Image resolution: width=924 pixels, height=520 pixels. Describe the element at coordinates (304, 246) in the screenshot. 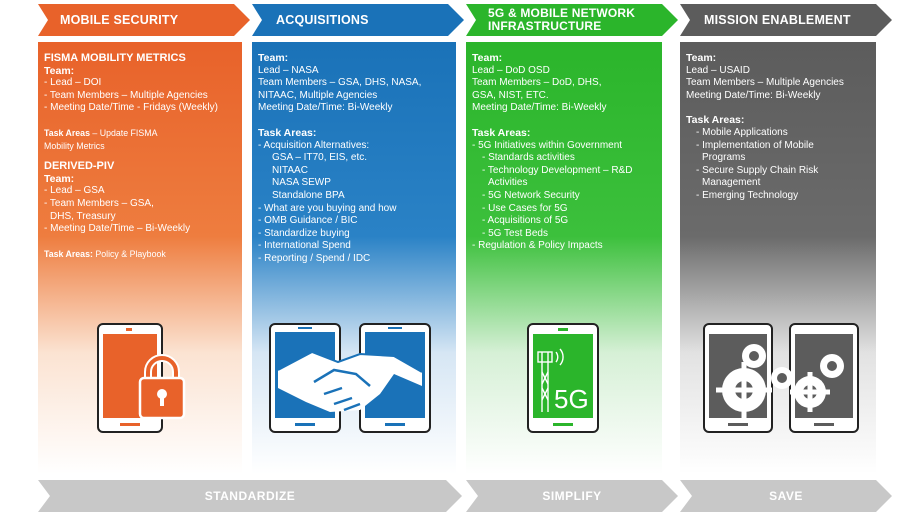

I see `task-item: - International Spend` at that location.